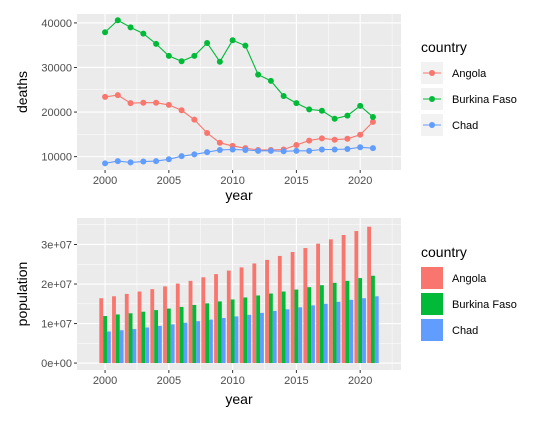 The width and height of the screenshot is (558, 424). What do you see at coordinates (56, 113) in the screenshot?
I see `deaths-y-tick-label: 20000` at bounding box center [56, 113].